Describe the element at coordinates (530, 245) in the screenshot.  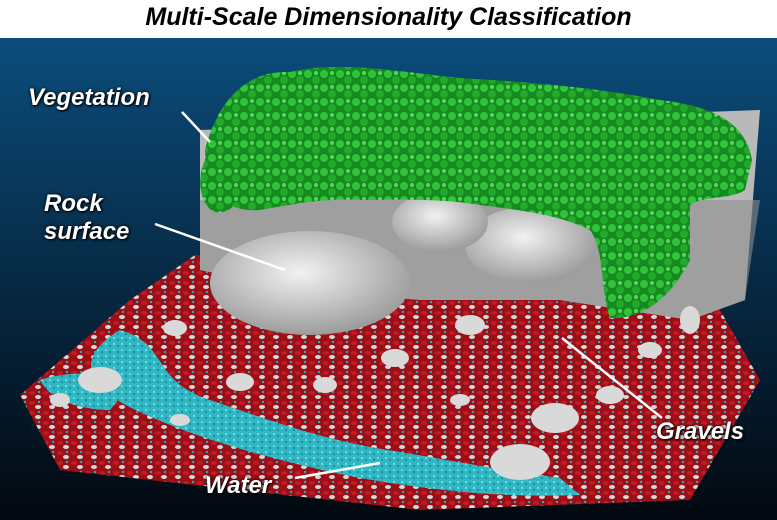
I see `boulder-right` at that location.